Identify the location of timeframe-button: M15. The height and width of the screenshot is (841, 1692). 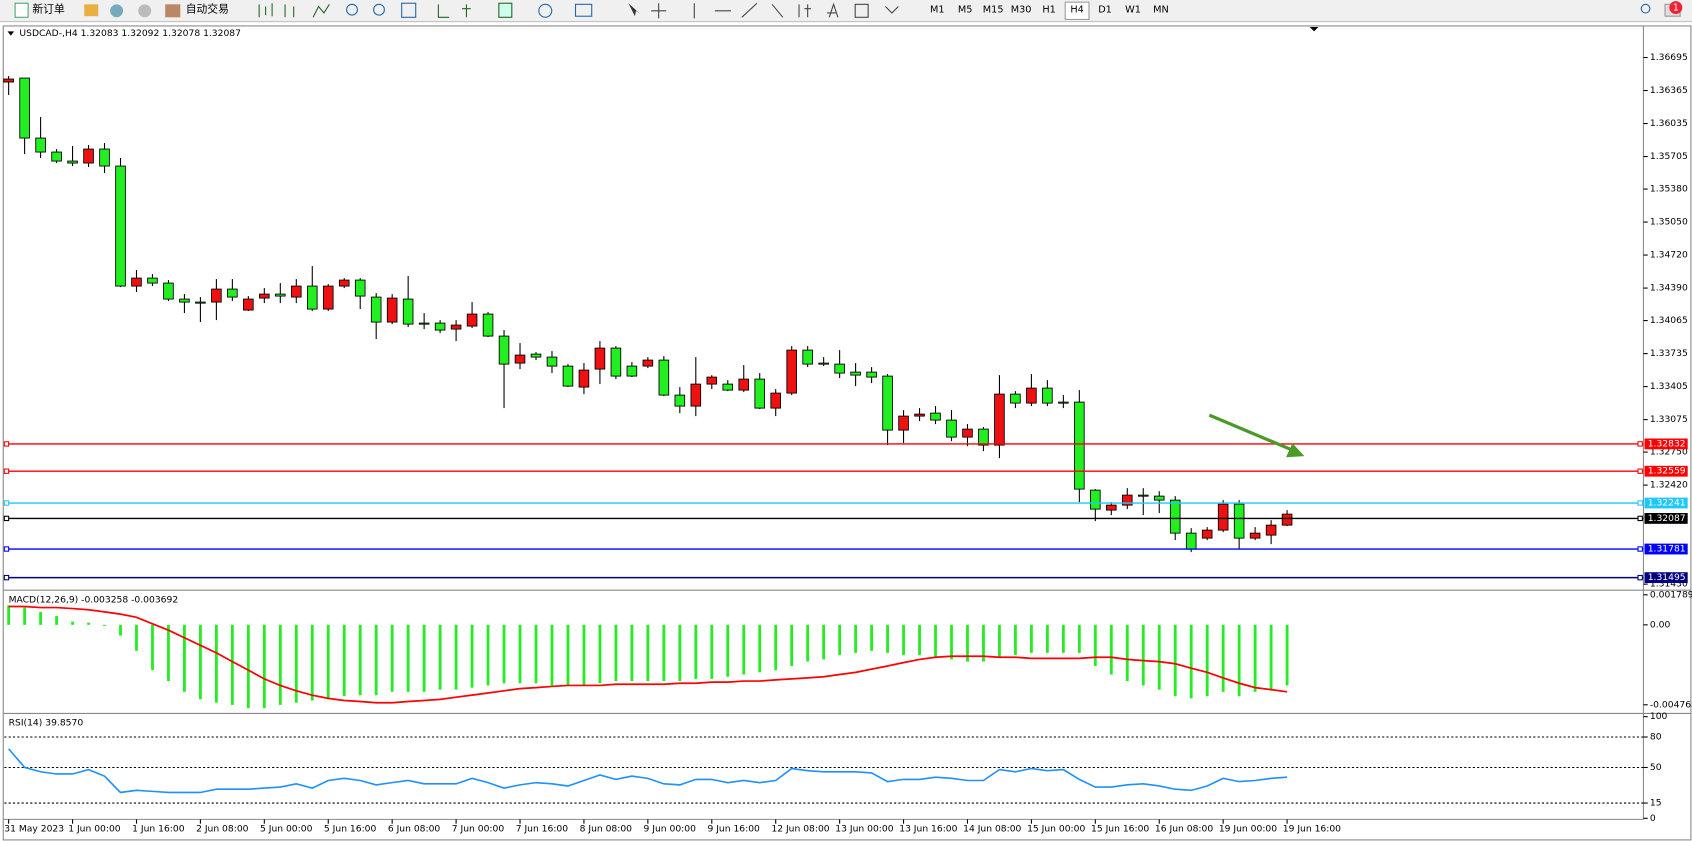
(993, 10).